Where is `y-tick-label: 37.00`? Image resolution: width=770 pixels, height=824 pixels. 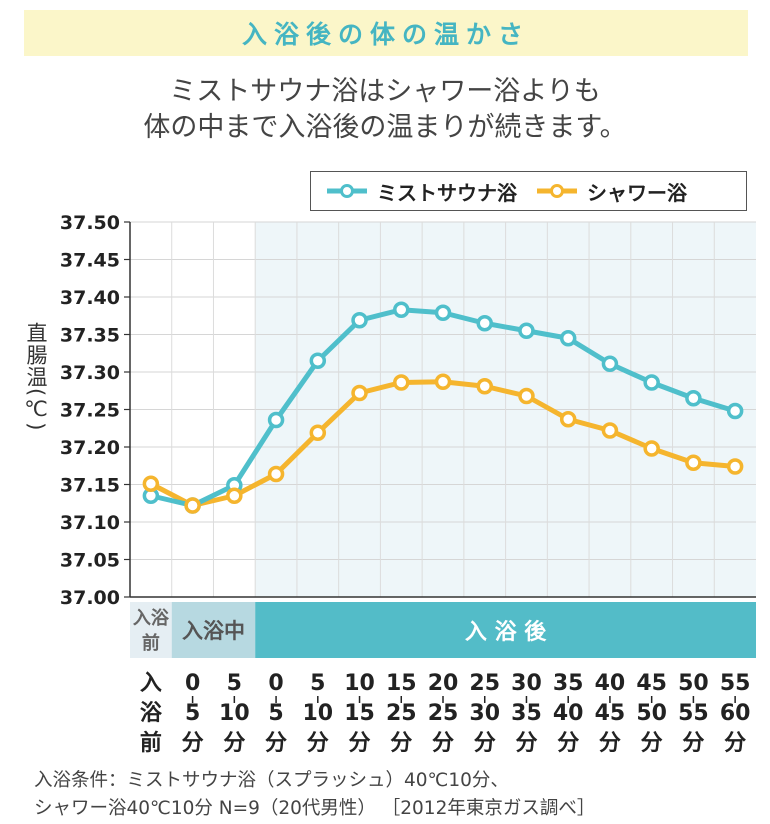 y-tick-label: 37.00 is located at coordinates (90, 598).